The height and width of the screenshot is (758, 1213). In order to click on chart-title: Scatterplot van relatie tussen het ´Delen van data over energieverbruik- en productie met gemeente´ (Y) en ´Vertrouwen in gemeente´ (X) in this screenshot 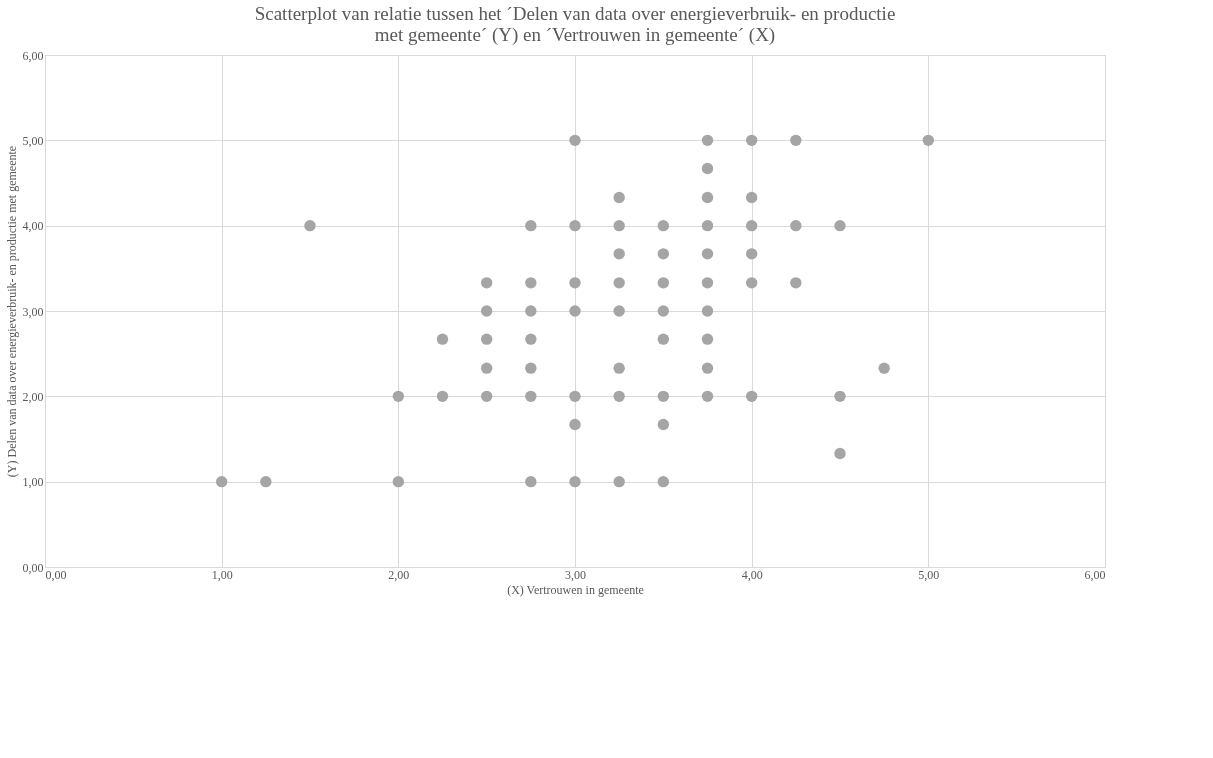, I will do `click(575, 24)`.